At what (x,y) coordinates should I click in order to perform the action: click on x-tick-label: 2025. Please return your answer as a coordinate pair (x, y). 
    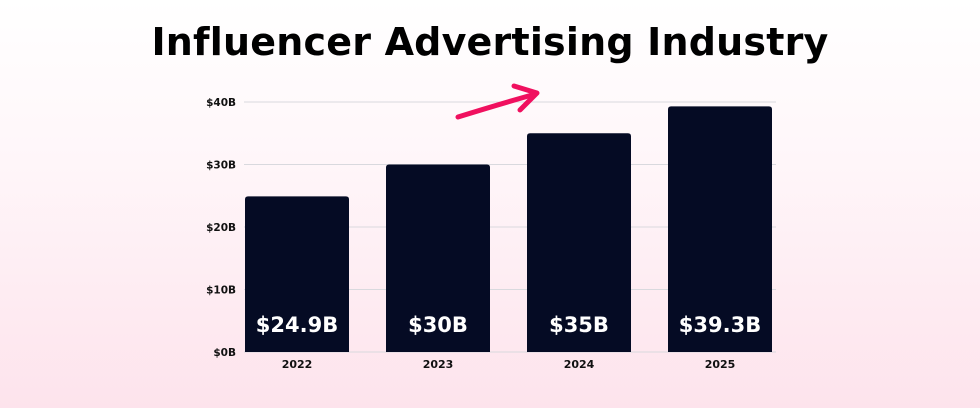
    Looking at the image, I should click on (720, 364).